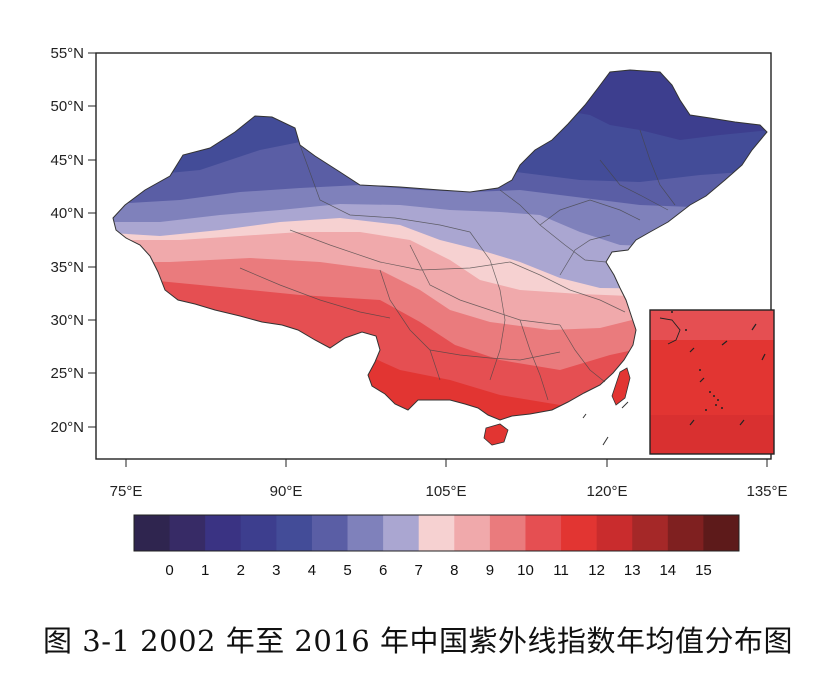  I want to click on colorbar, so click(436, 533).